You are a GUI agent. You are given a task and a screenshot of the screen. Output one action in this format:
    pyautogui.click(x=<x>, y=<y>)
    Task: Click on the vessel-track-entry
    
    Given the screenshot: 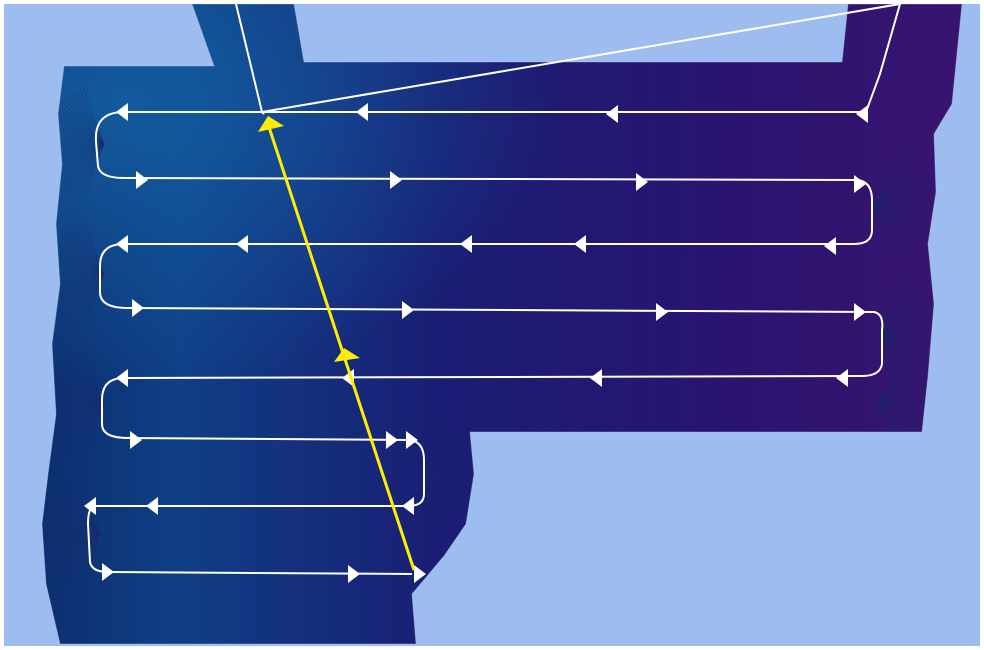 What is the action you would take?
    pyautogui.click(x=263, y=113)
    